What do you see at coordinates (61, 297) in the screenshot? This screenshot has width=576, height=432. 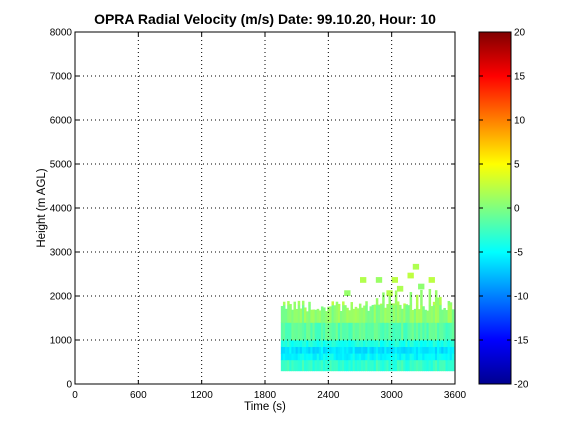 I see `y-tick-label: 2000` at bounding box center [61, 297].